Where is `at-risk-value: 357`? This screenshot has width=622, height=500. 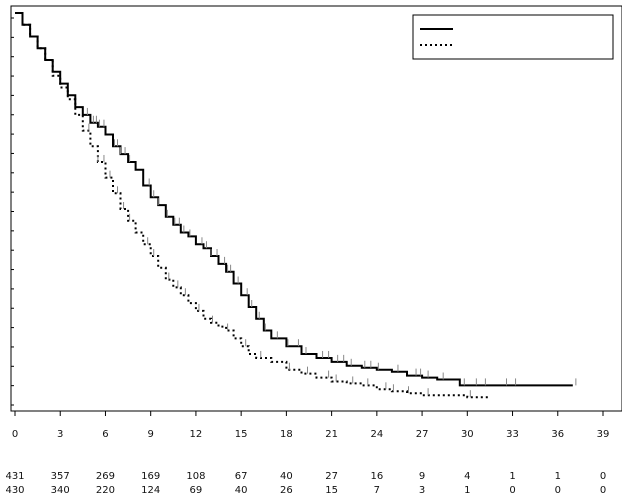
at-risk-value: 357 is located at coordinates (60, 476).